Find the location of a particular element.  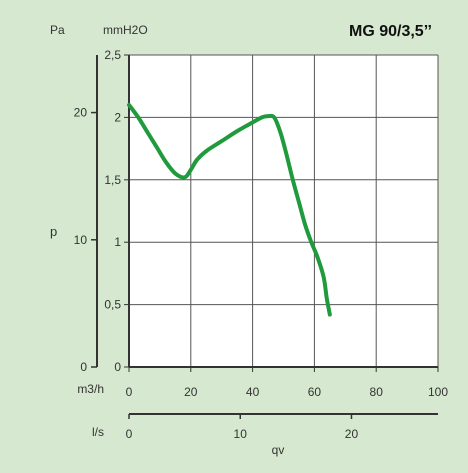

x-tick-label-m3h: 40 is located at coordinates (253, 392).